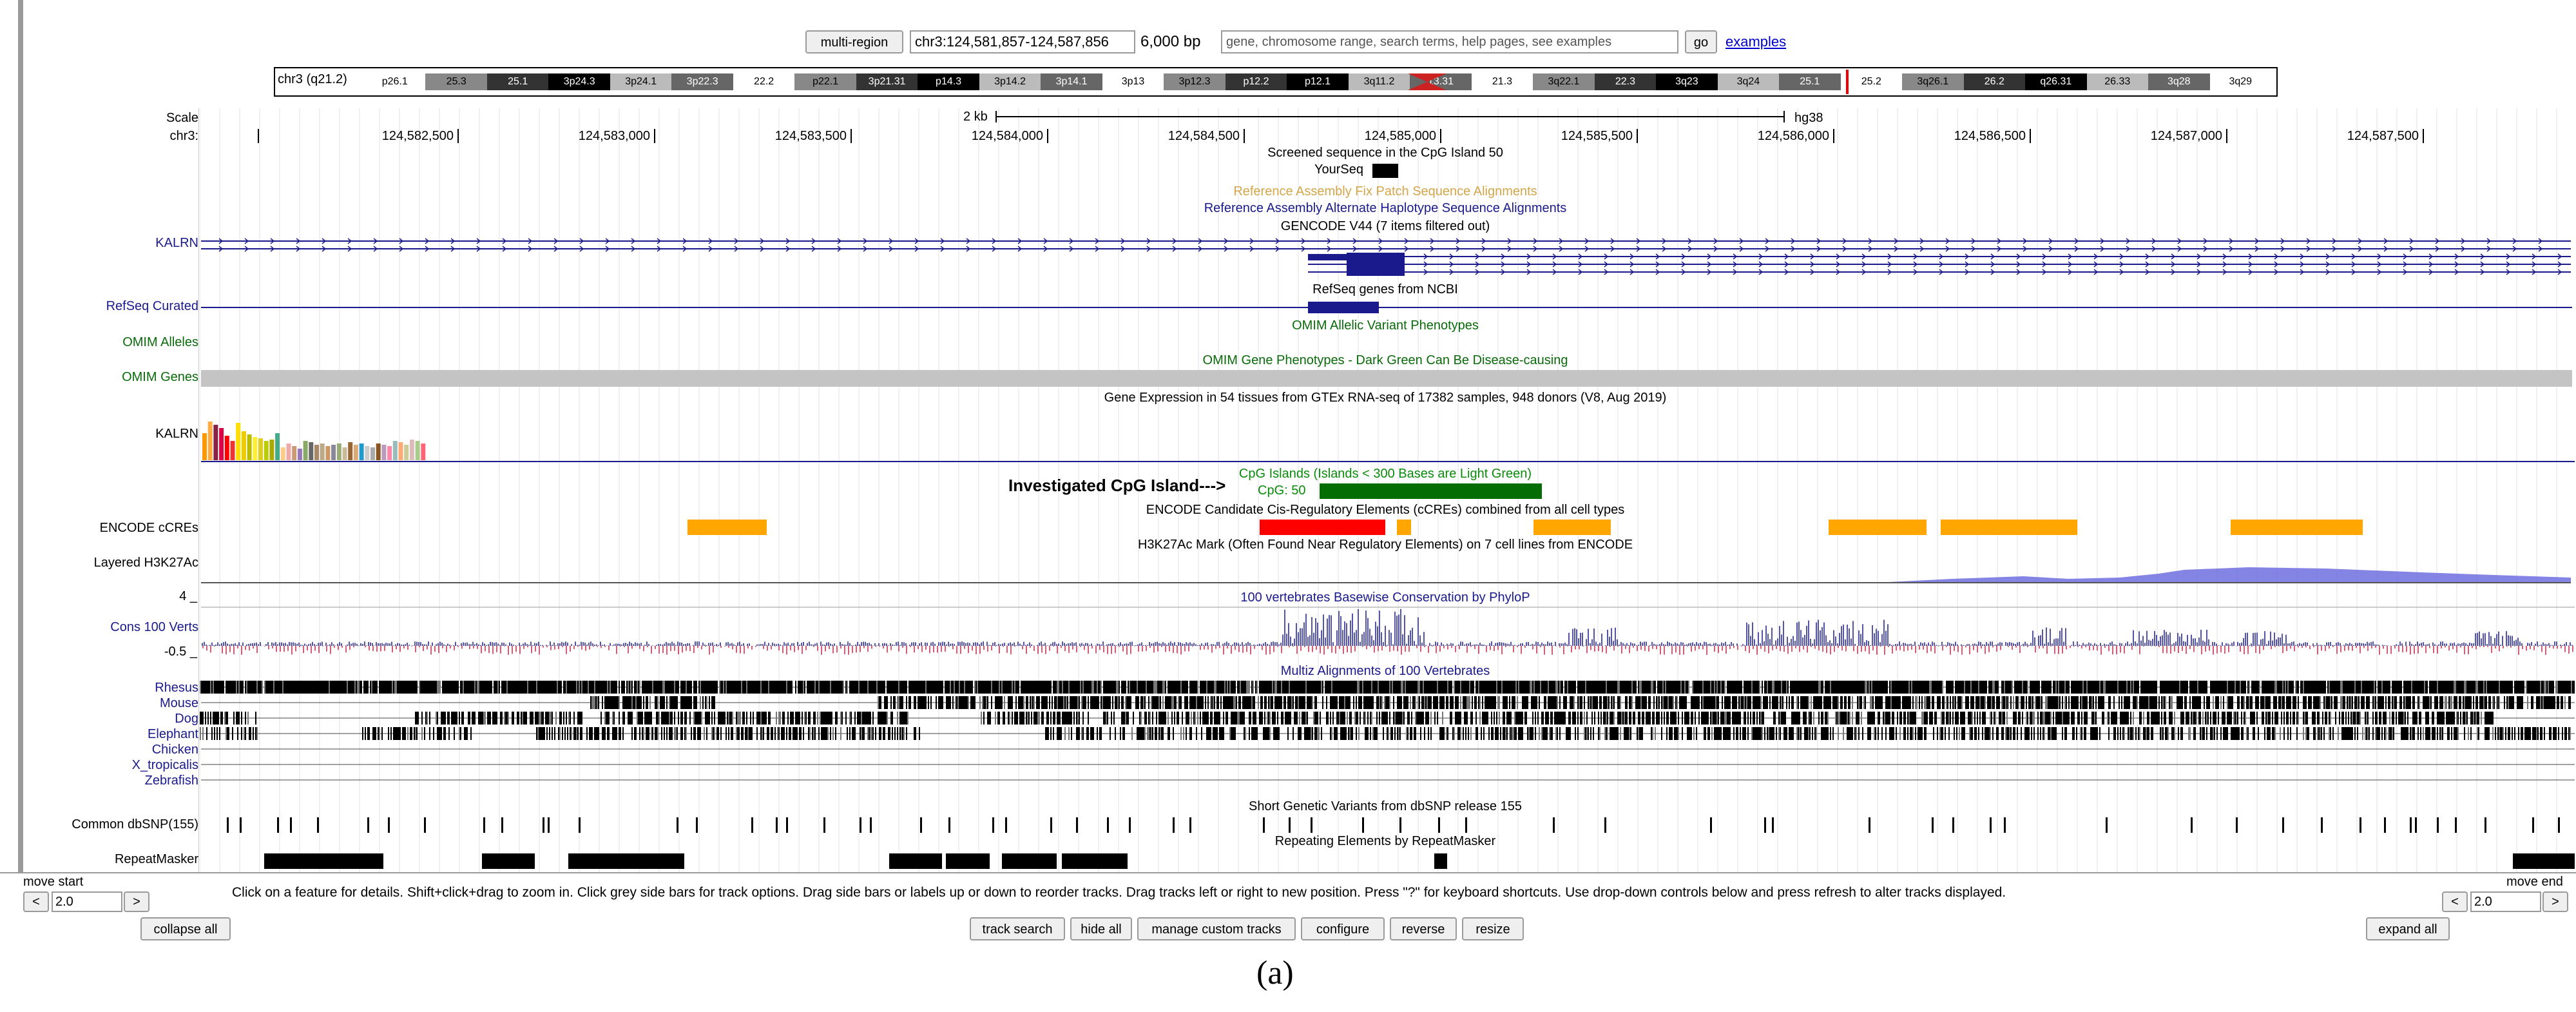 The height and width of the screenshot is (1012, 2576). Describe the element at coordinates (1388, 633) in the screenshot. I see `phylop-signal` at that location.